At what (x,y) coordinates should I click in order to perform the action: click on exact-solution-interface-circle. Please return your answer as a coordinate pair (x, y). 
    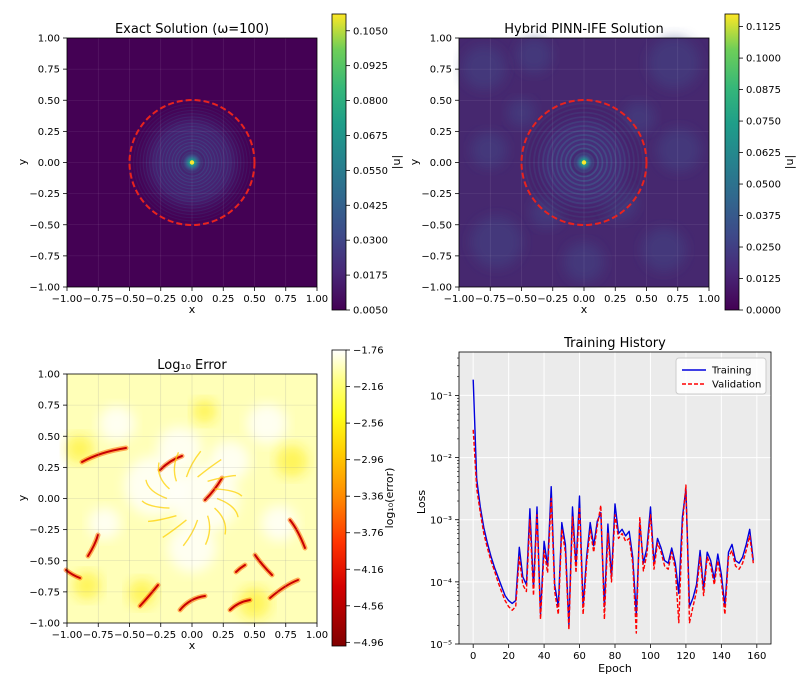
    Looking at the image, I should click on (192, 162).